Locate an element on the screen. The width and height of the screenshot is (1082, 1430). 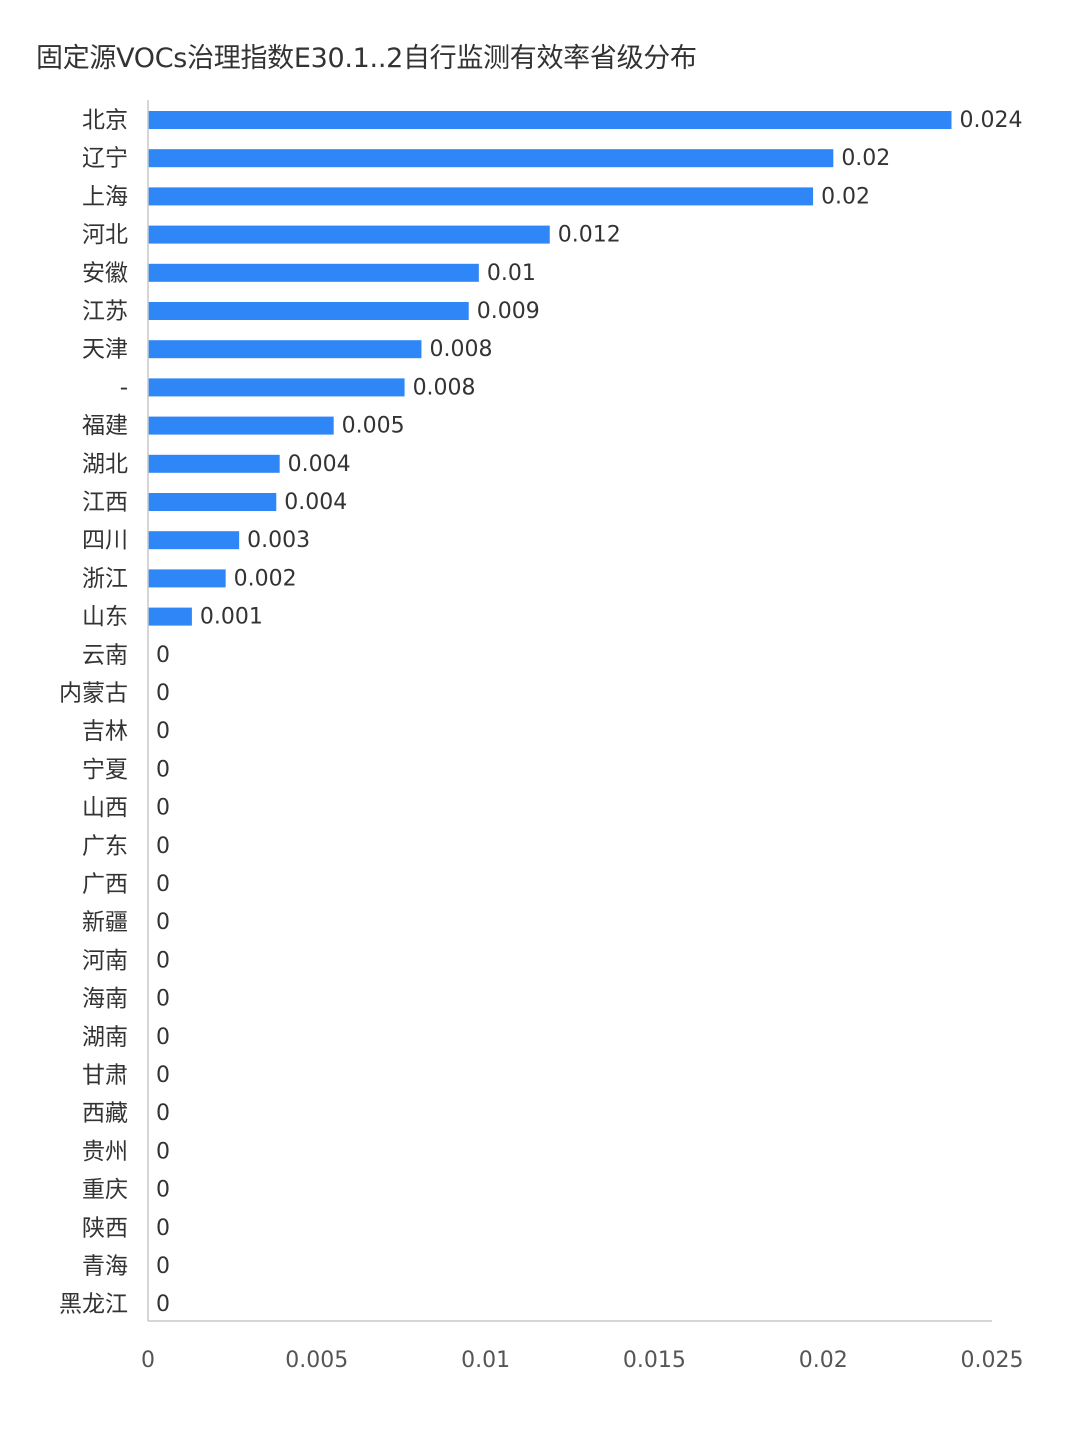
category-label: 山西 is located at coordinates (105, 808).